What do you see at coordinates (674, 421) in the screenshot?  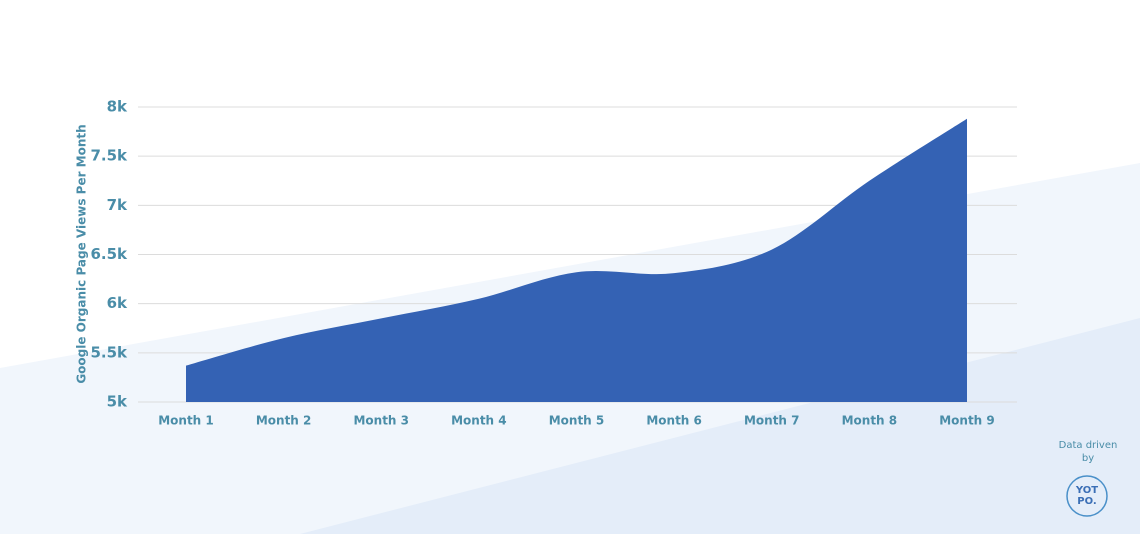 I see `x-tick-label: Month 6` at bounding box center [674, 421].